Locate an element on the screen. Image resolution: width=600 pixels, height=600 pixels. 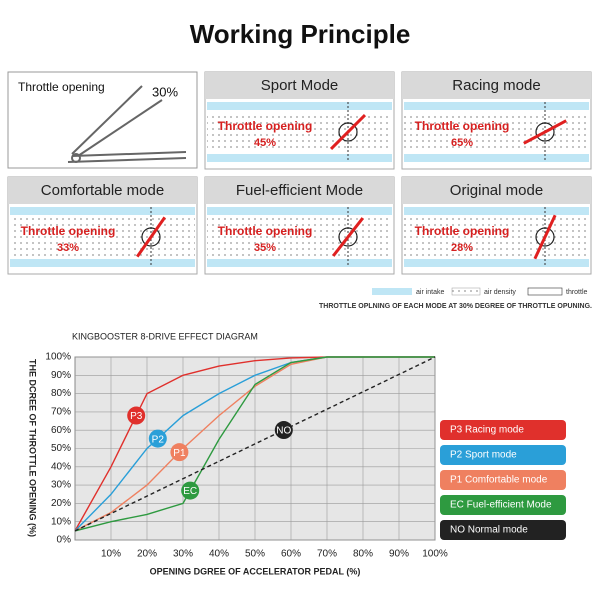
y-tick-label: 60% is located at coordinates (61, 430).